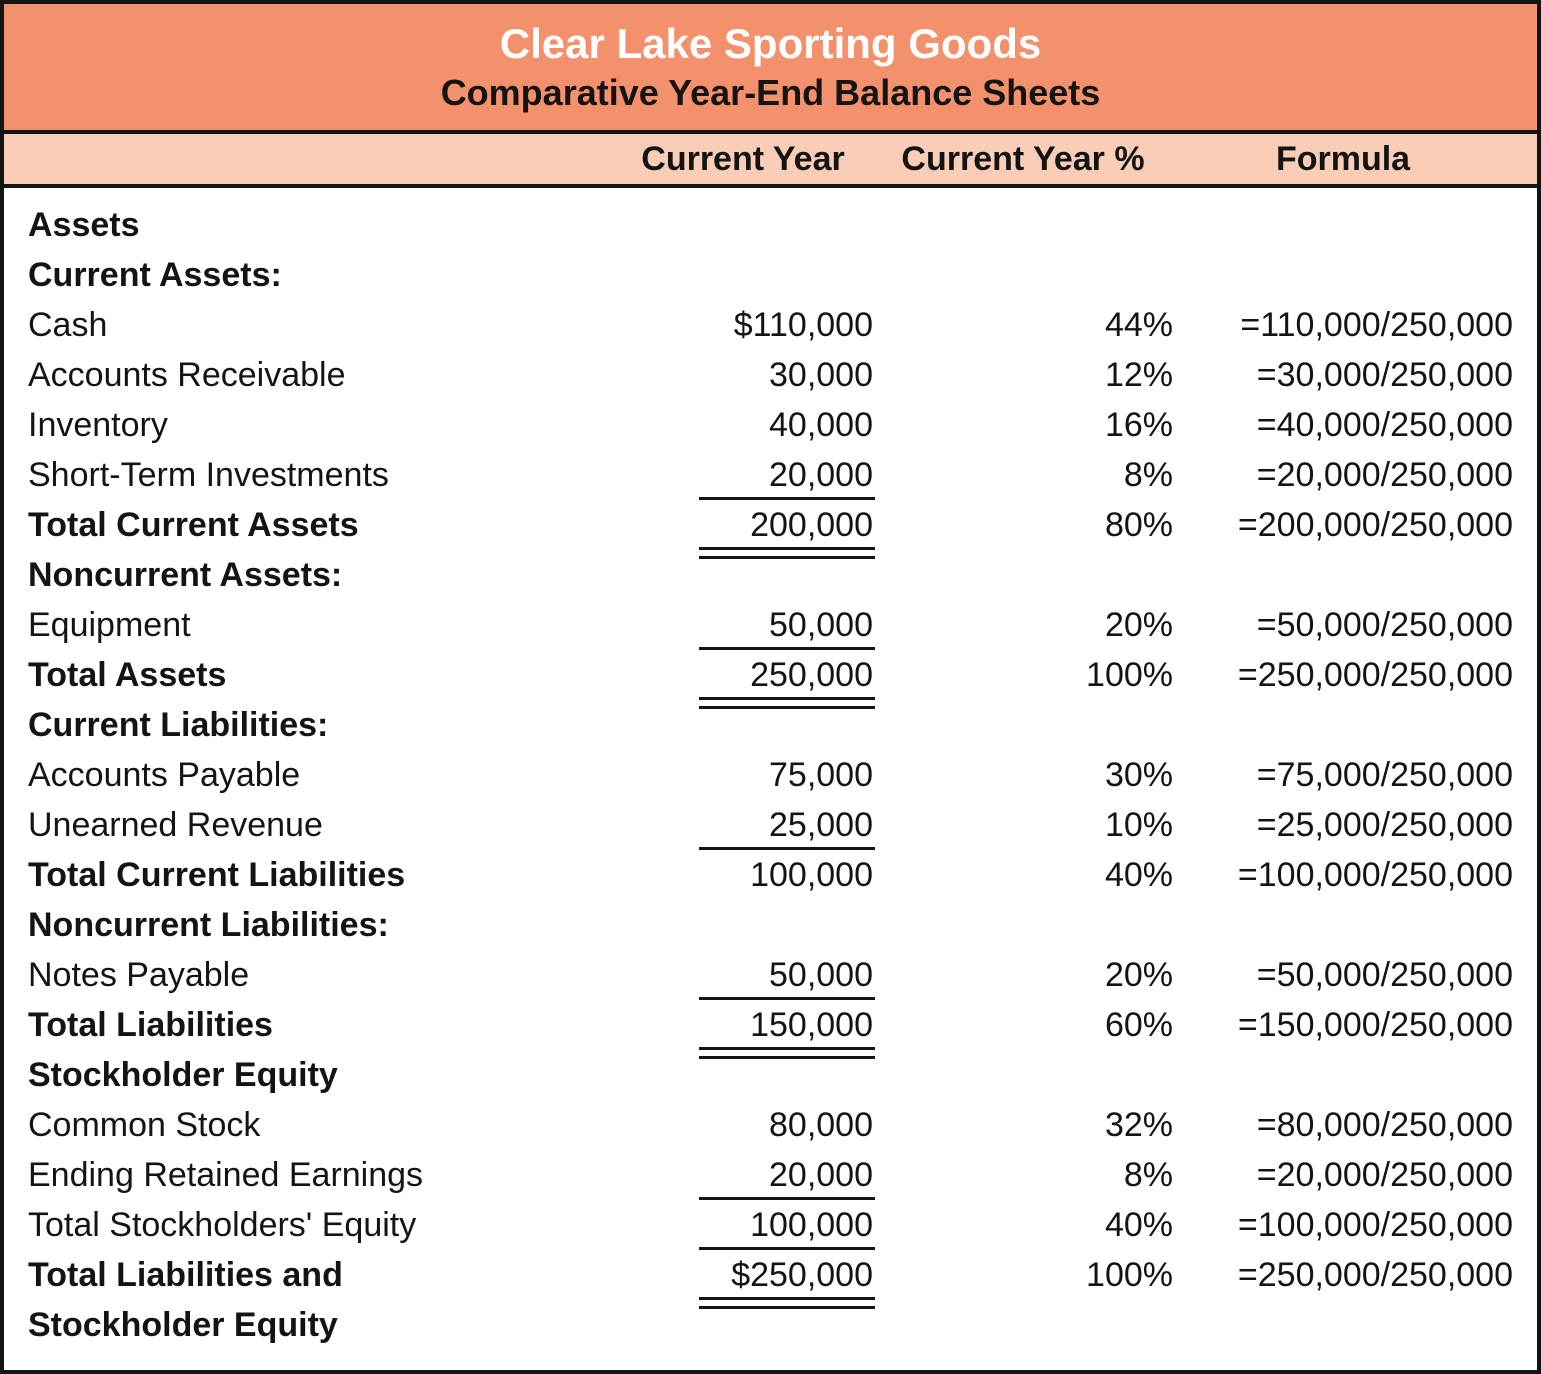  Describe the element at coordinates (770, 93) in the screenshot. I see `report-title: Comparative Year-End Balance Sheets` at that location.